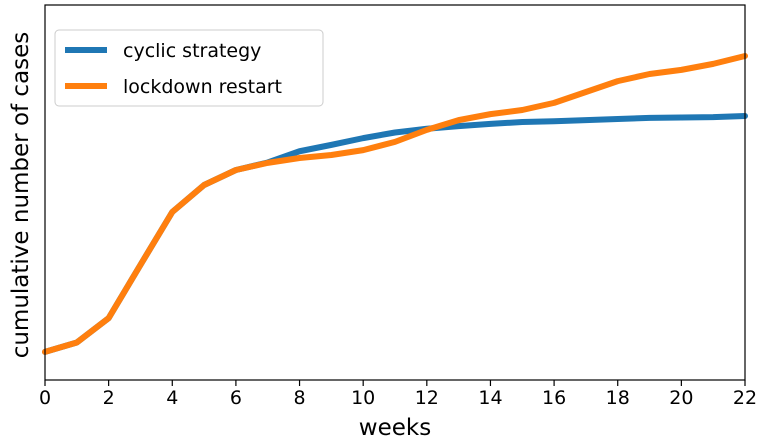  What do you see at coordinates (202, 87) in the screenshot?
I see `legend-label: lockdown restart` at bounding box center [202, 87].